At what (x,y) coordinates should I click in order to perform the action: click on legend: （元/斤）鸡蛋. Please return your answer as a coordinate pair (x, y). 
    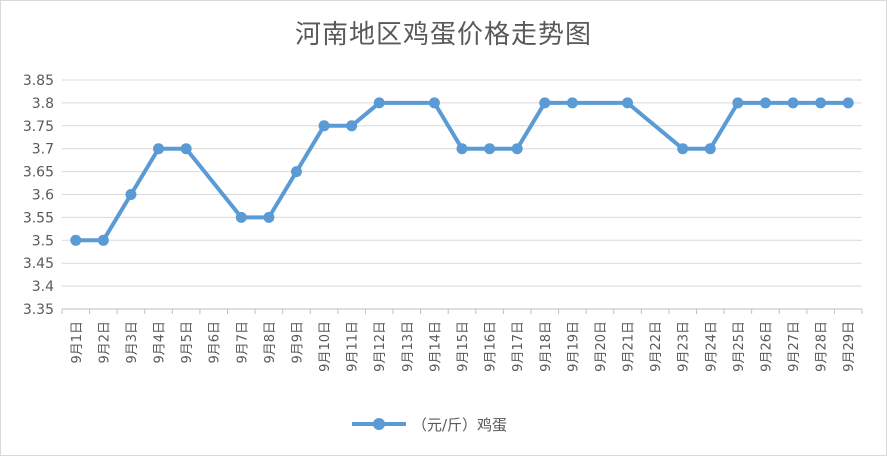
    Looking at the image, I should click on (429, 424).